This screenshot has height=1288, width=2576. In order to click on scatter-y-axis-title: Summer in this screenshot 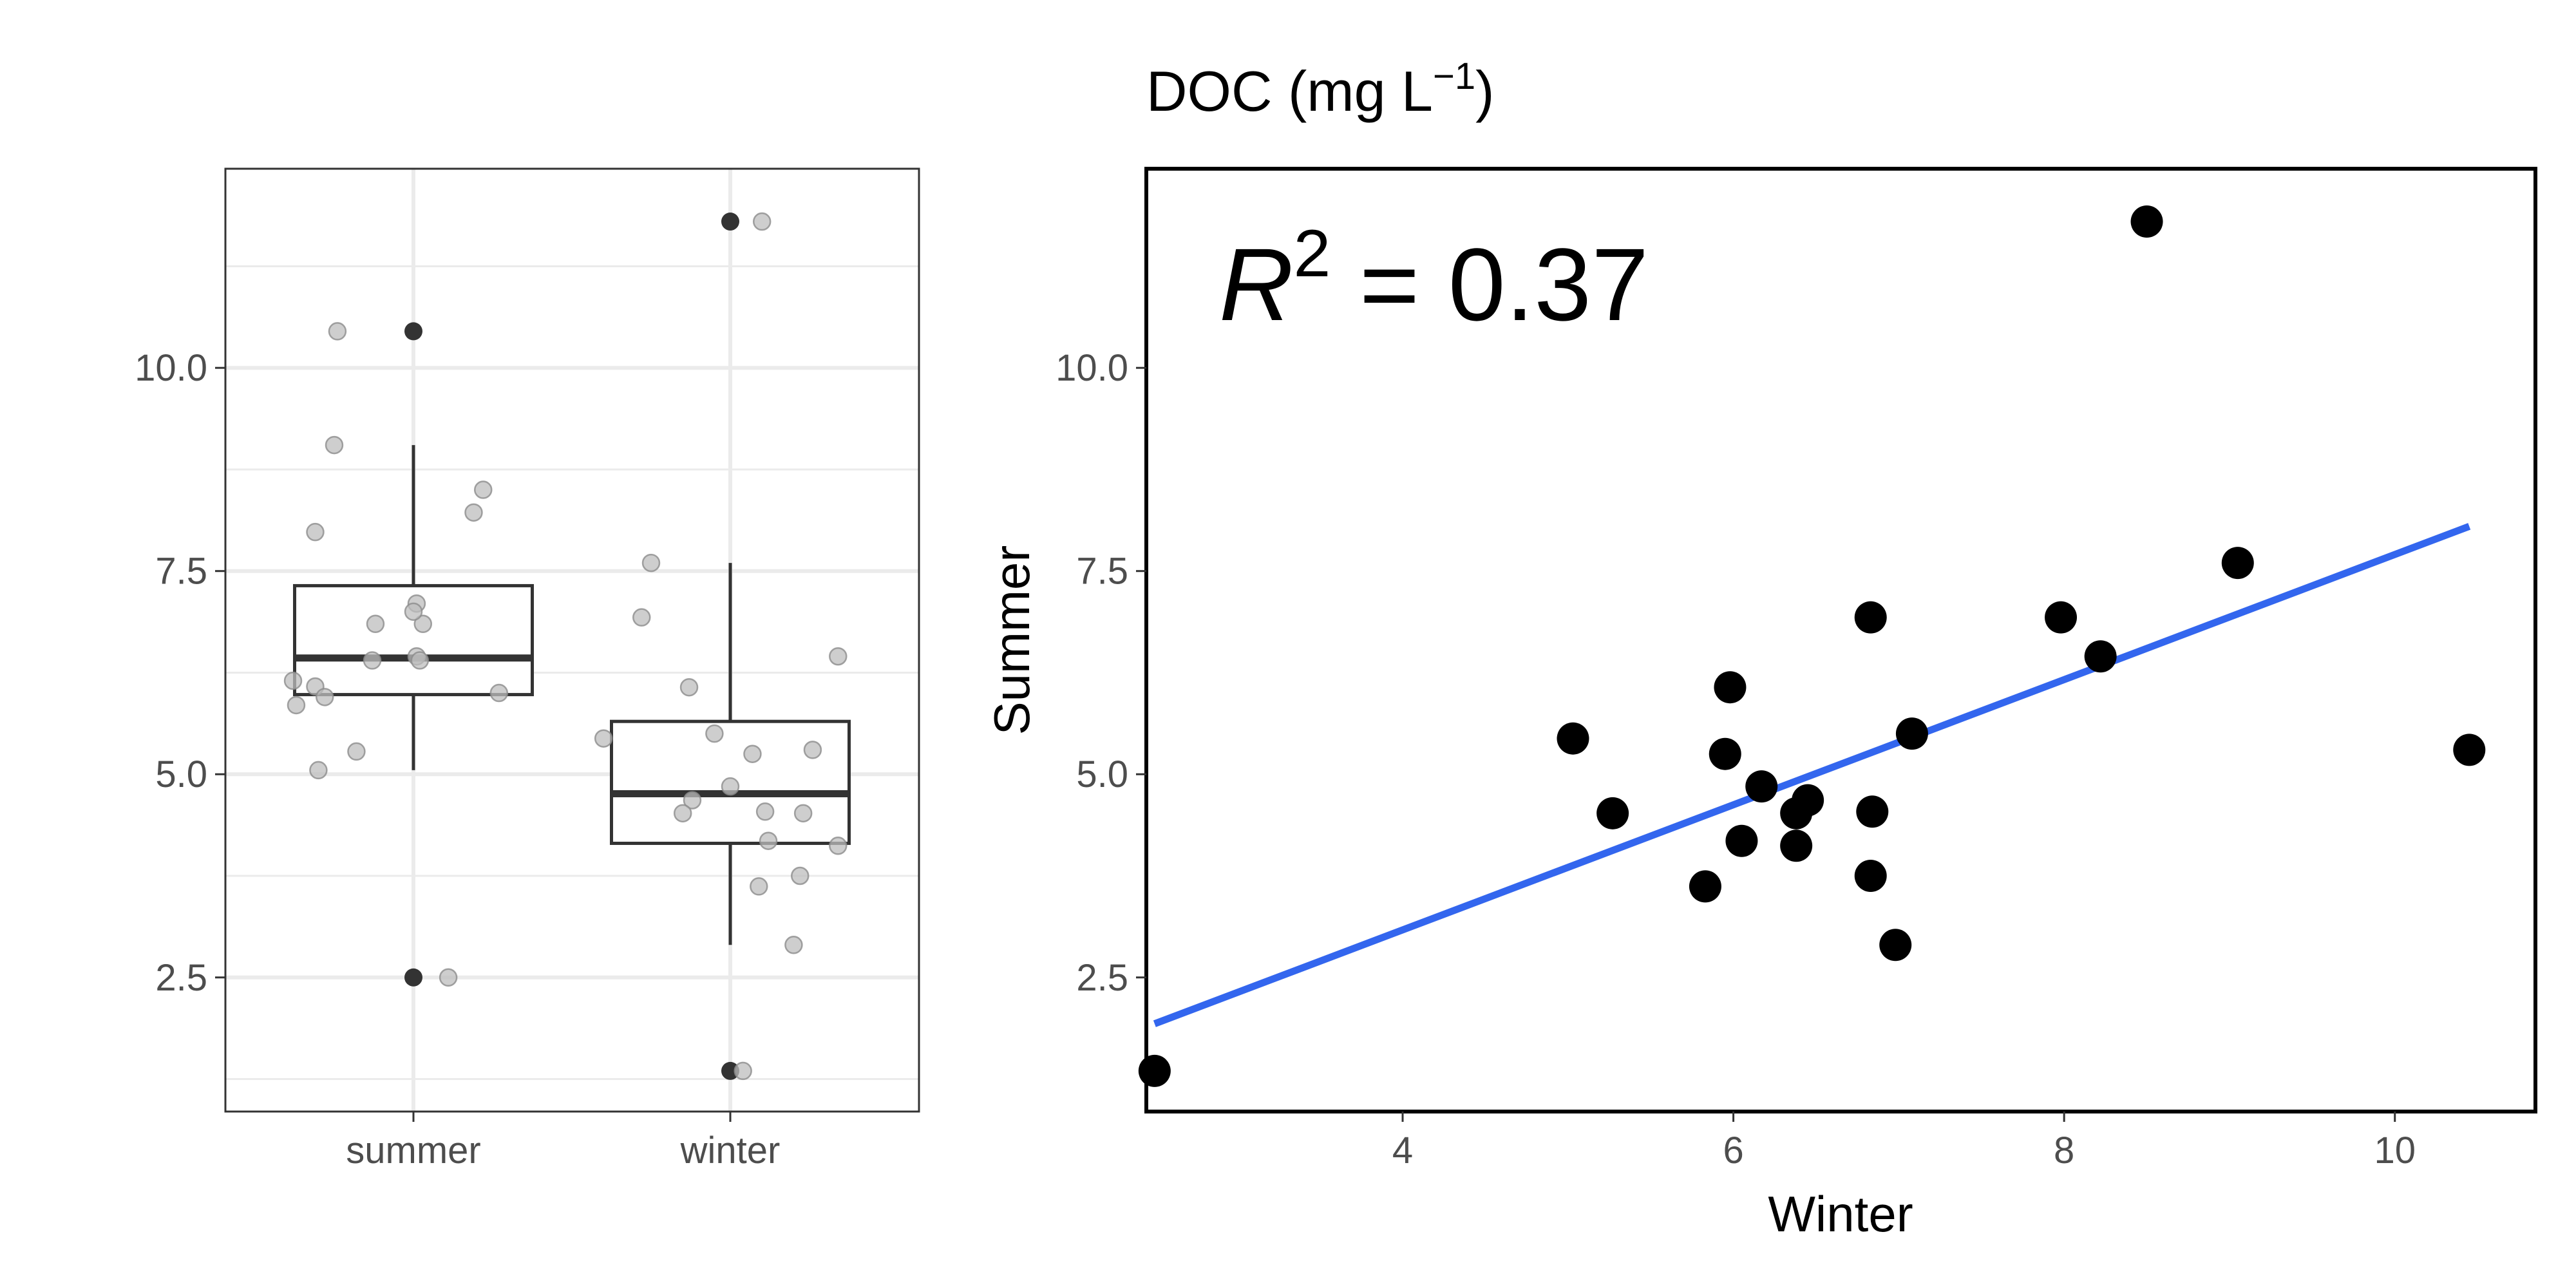, I will do `click(1011, 640)`.